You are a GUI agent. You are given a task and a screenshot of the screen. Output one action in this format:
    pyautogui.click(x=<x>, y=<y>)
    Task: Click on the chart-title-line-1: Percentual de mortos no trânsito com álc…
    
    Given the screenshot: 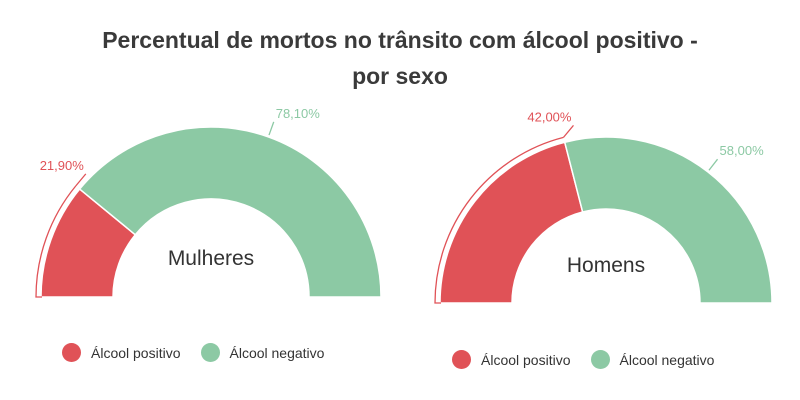 What is the action you would take?
    pyautogui.click(x=400, y=40)
    